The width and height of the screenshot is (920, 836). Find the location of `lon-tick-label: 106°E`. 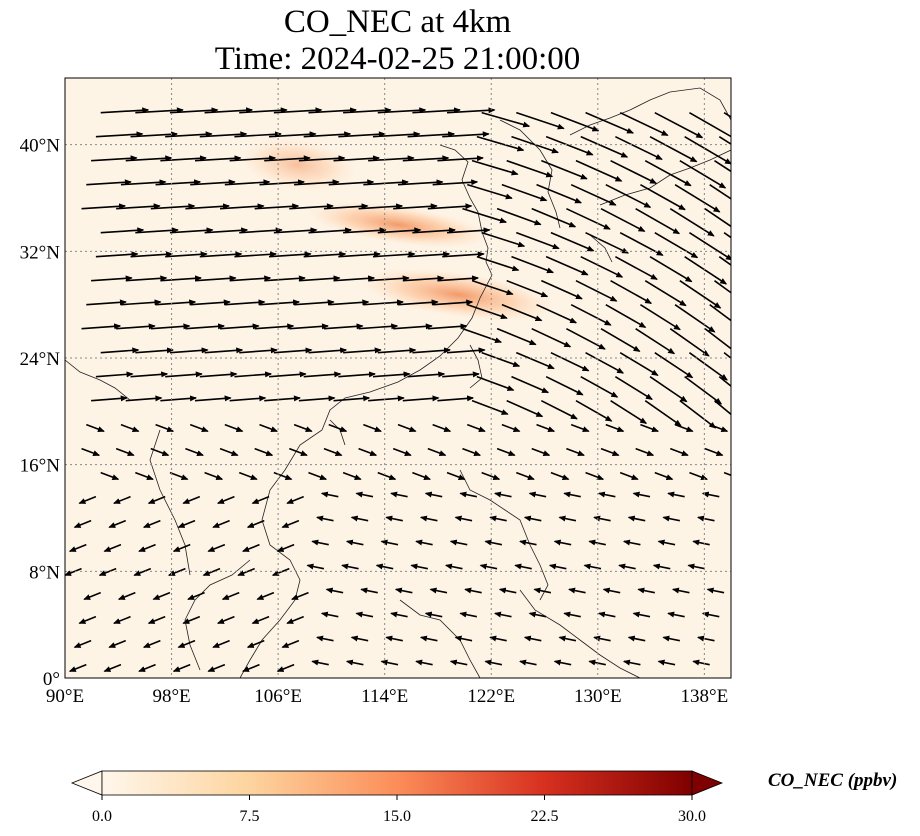

lon-tick-label: 106°E is located at coordinates (278, 696).